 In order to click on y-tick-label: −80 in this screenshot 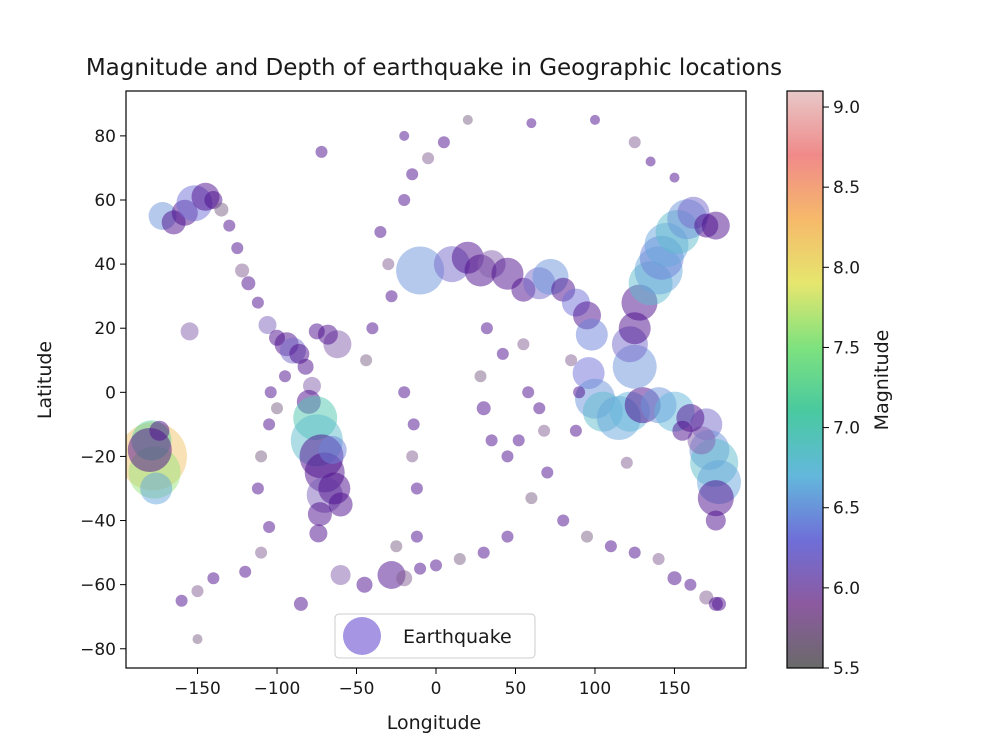, I will do `click(98, 650)`.